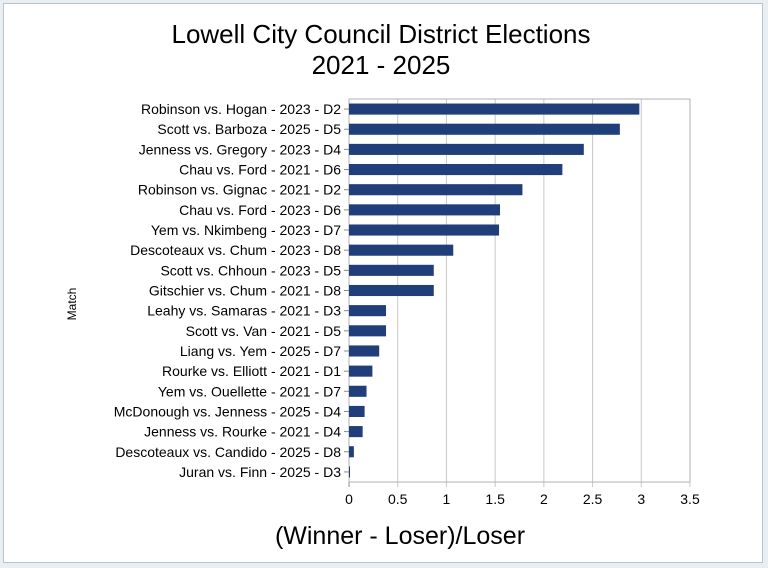  I want to click on category-label: Descoteaux vs. Chum - 2023 - D8, so click(235, 250).